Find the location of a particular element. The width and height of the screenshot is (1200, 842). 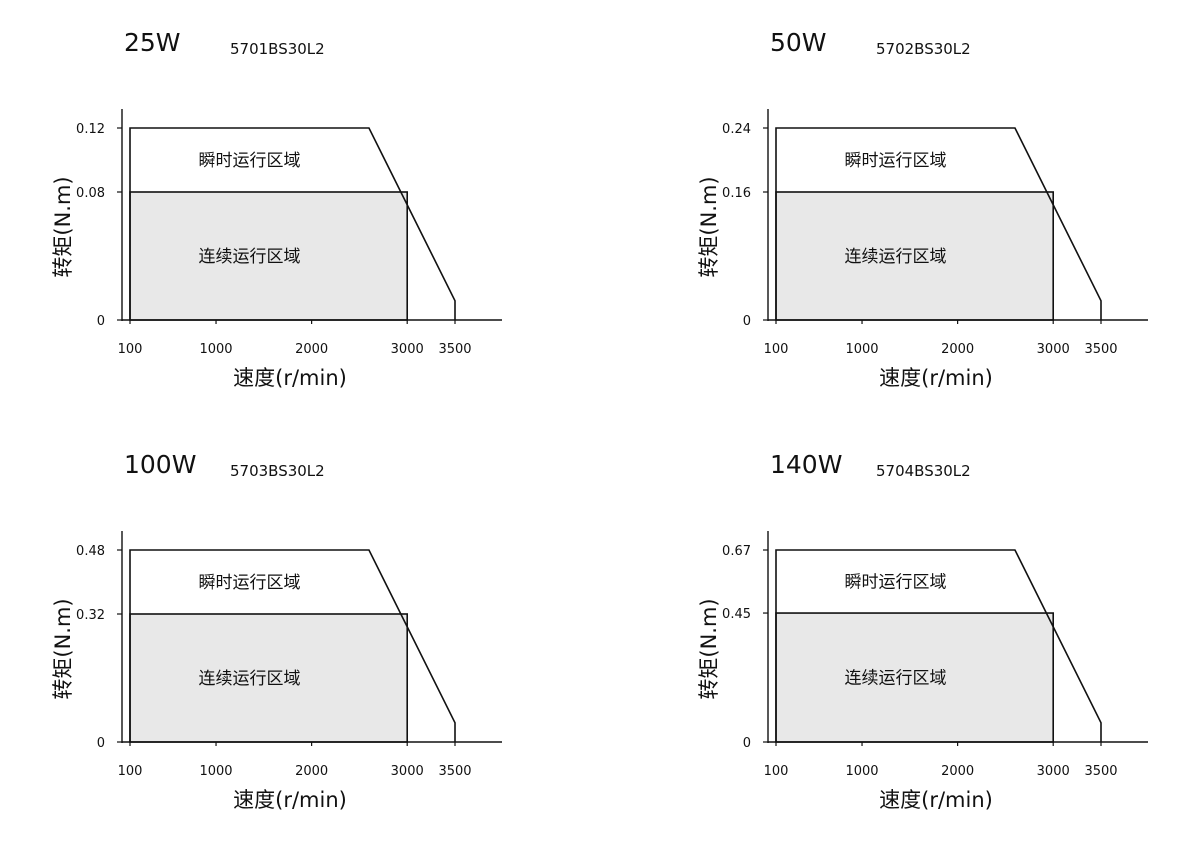

model-number: 5701BS30L2 is located at coordinates (277, 49).